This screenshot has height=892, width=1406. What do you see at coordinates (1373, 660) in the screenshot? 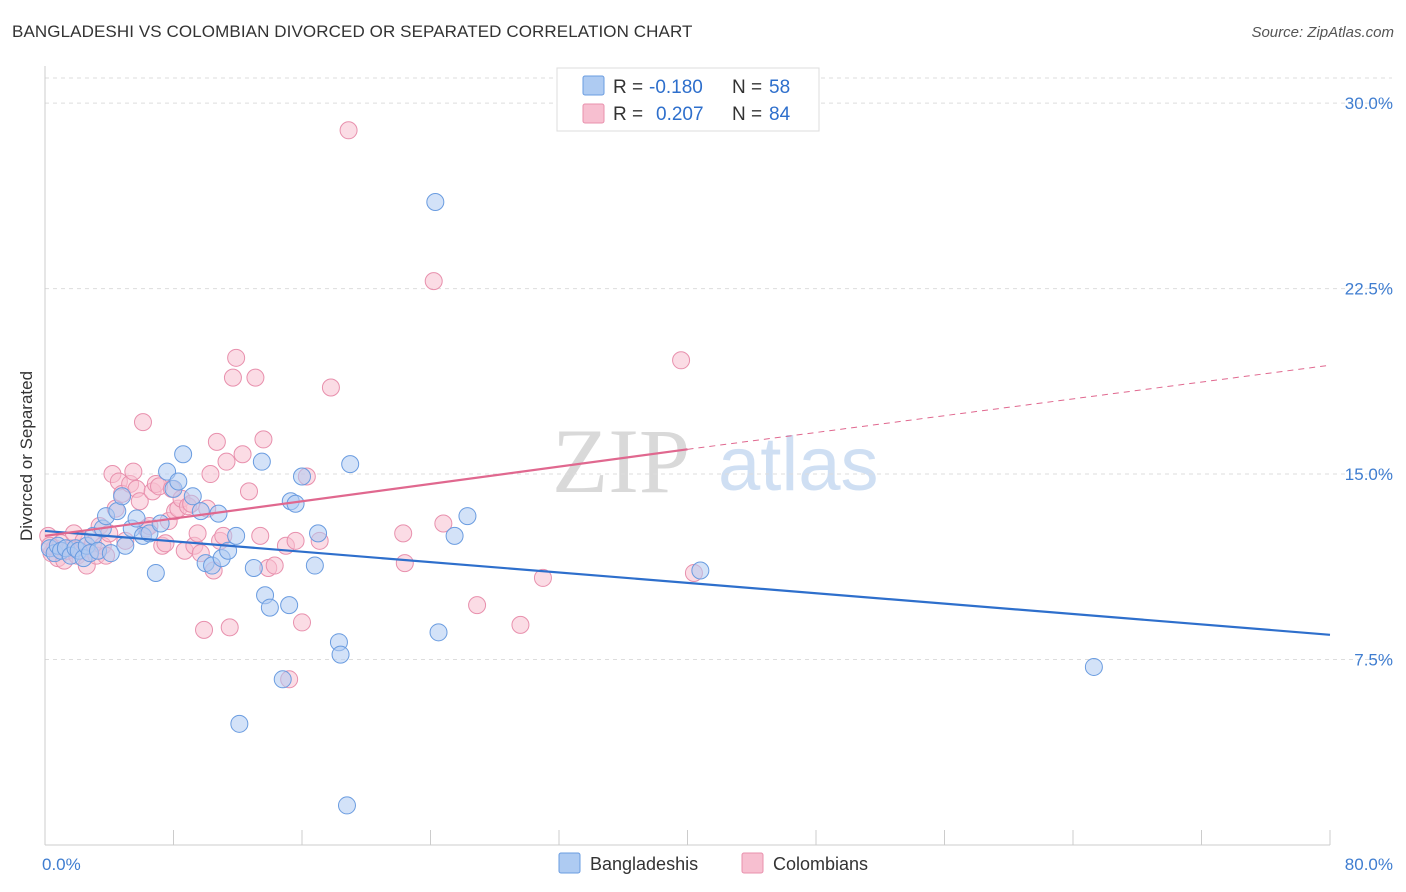
I see `y-tick-label-0: 7.5%` at bounding box center [1373, 660].